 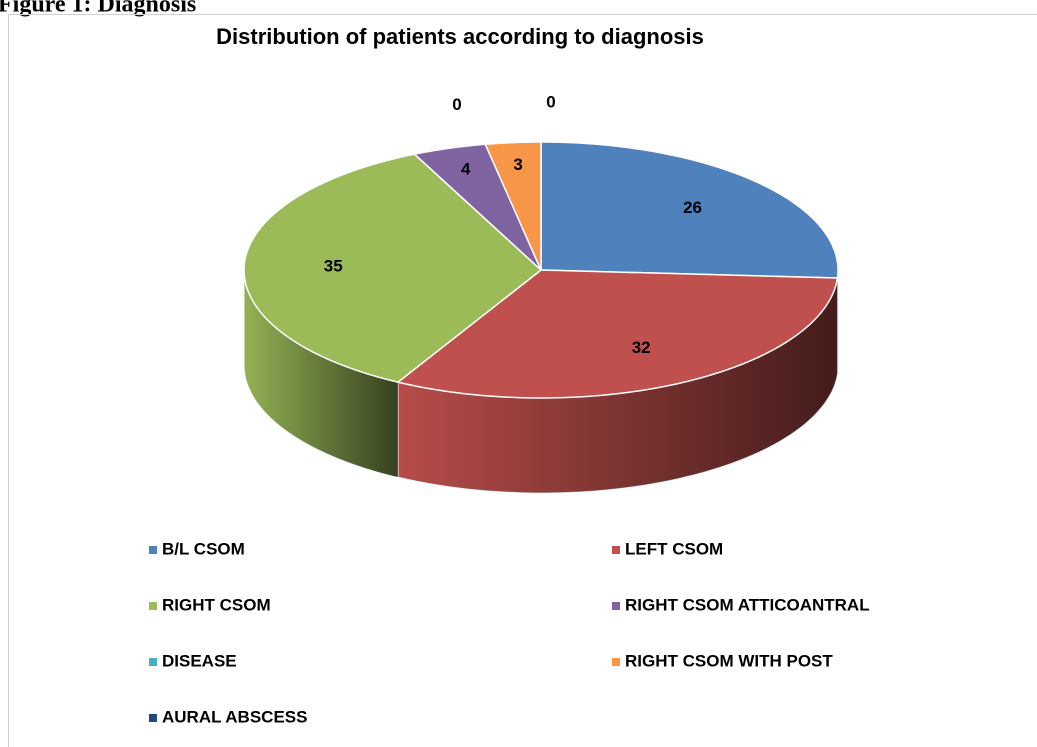 I want to click on legend-label: RIGHT CSOM, so click(x=216, y=604).